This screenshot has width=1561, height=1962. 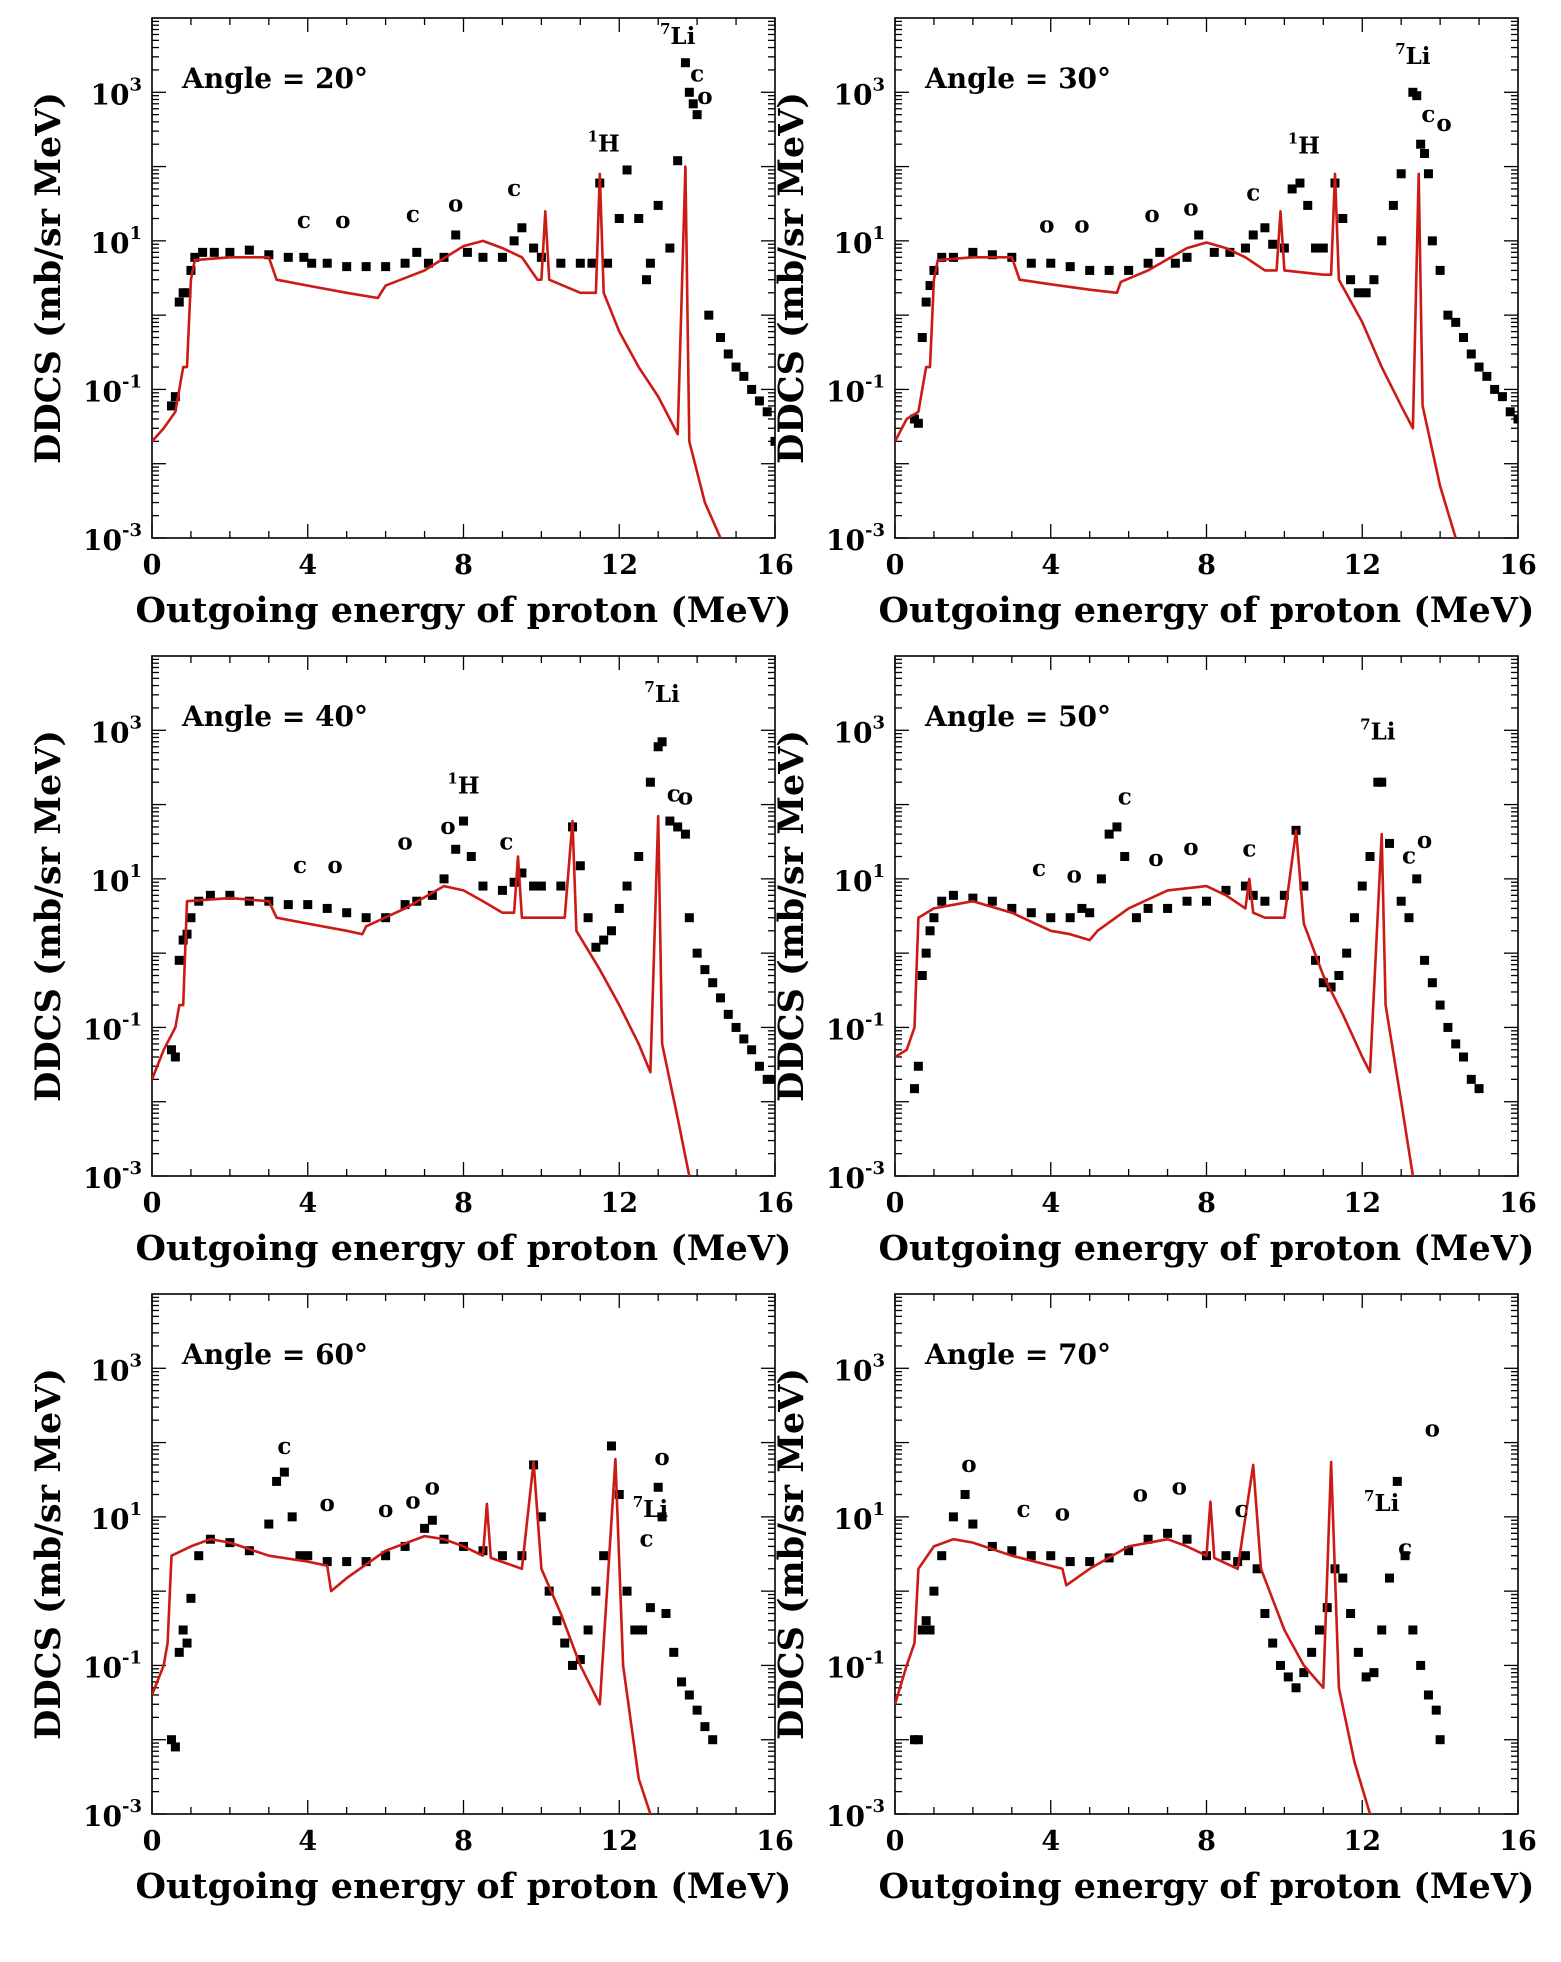 I want to click on x-tick-label: 16, so click(x=775, y=1203).